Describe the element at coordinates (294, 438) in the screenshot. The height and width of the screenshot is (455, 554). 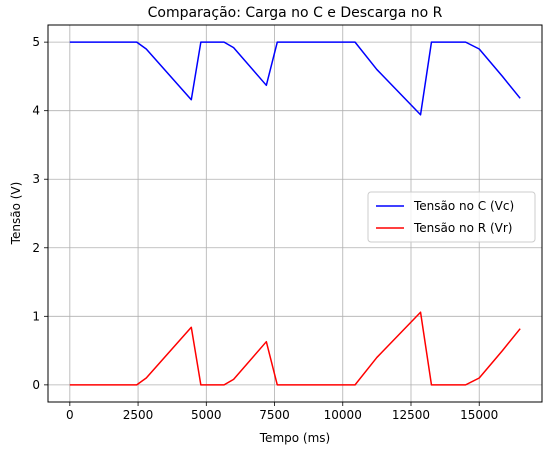
I see `x-axis-label: Tempo (ms)` at that location.